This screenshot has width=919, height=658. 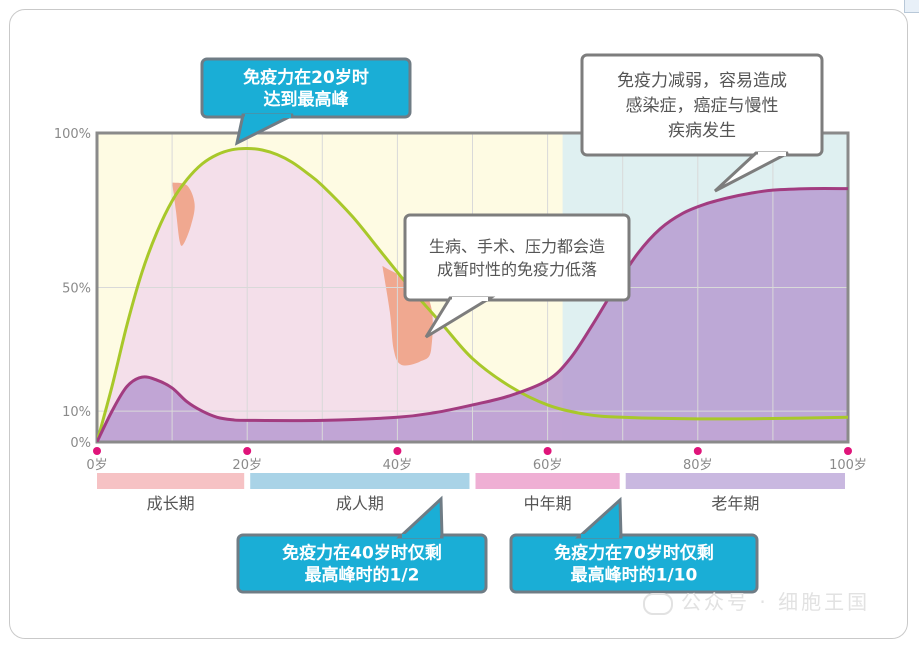 What do you see at coordinates (76, 412) in the screenshot?
I see `y-tick-label: 10%` at bounding box center [76, 412].